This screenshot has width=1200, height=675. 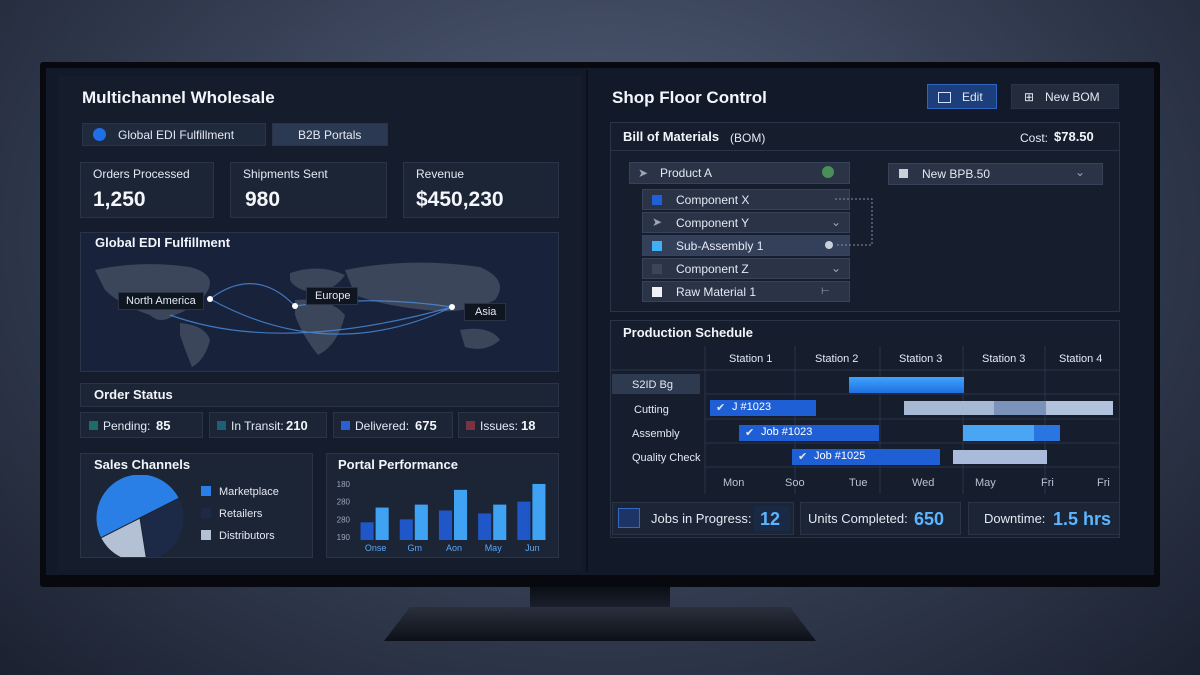 I want to click on day-label: May, so click(x=985, y=483).